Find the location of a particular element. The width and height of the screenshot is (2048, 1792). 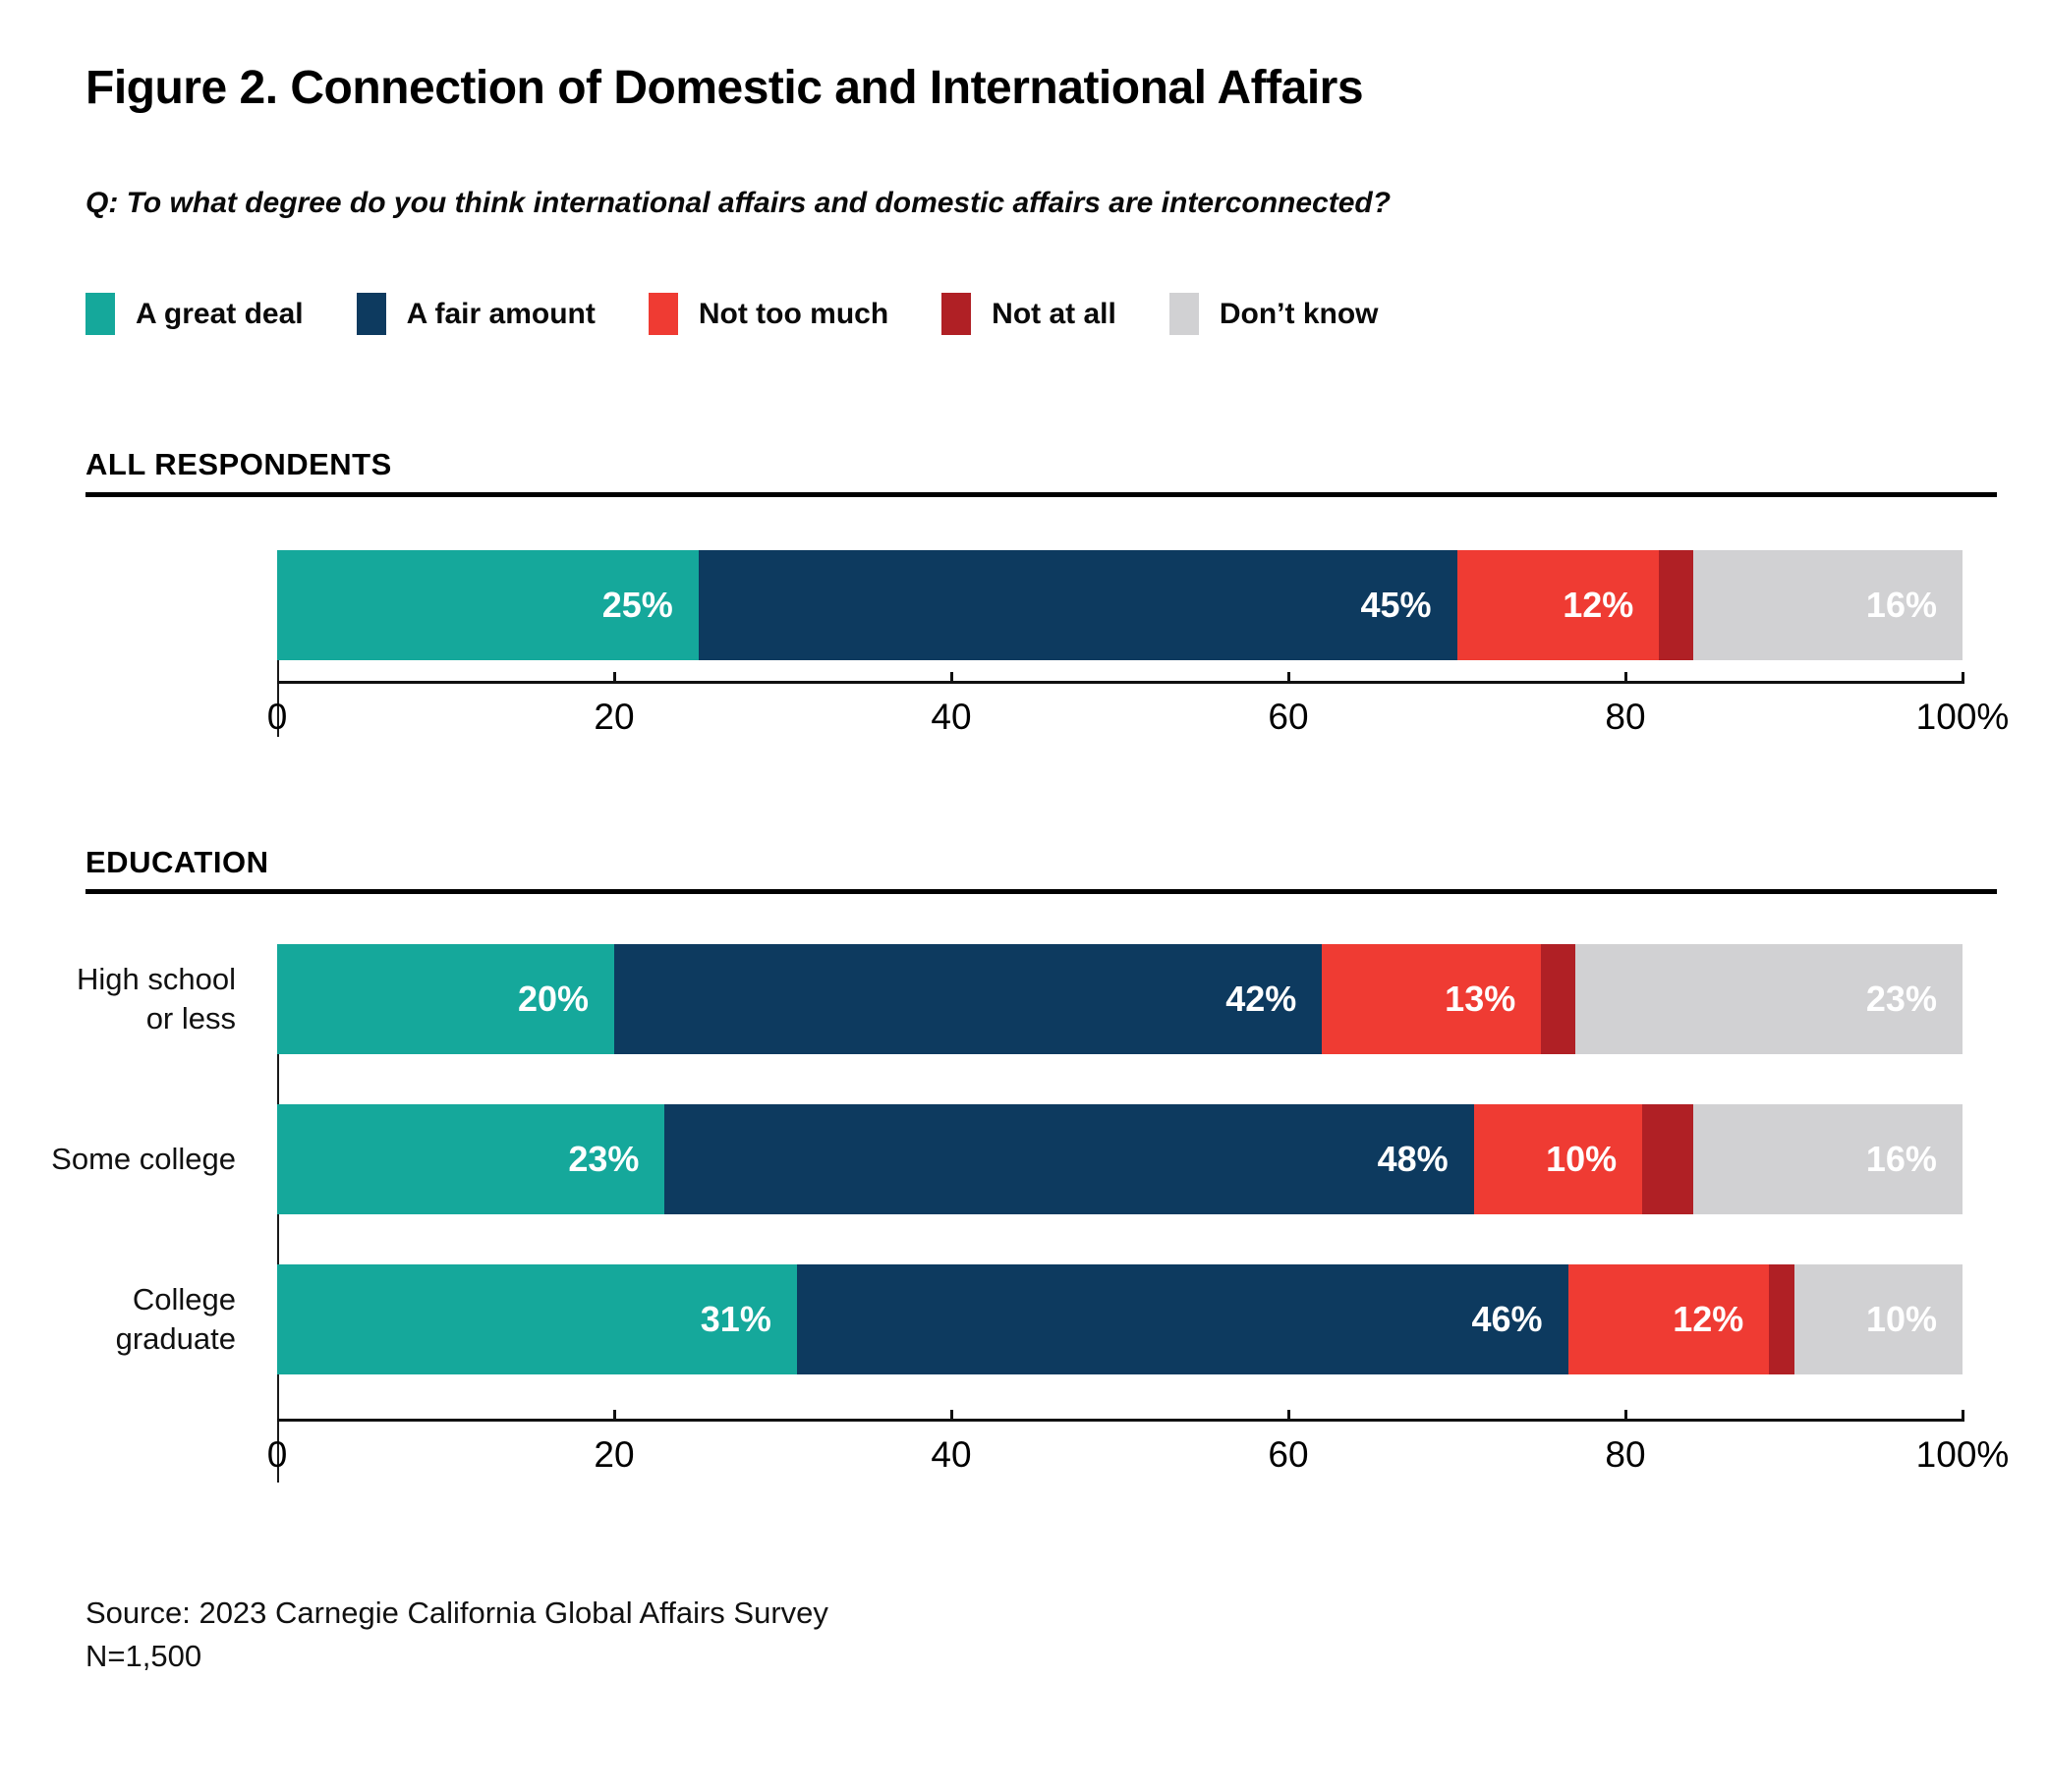

legend-label: A great deal is located at coordinates (220, 313).